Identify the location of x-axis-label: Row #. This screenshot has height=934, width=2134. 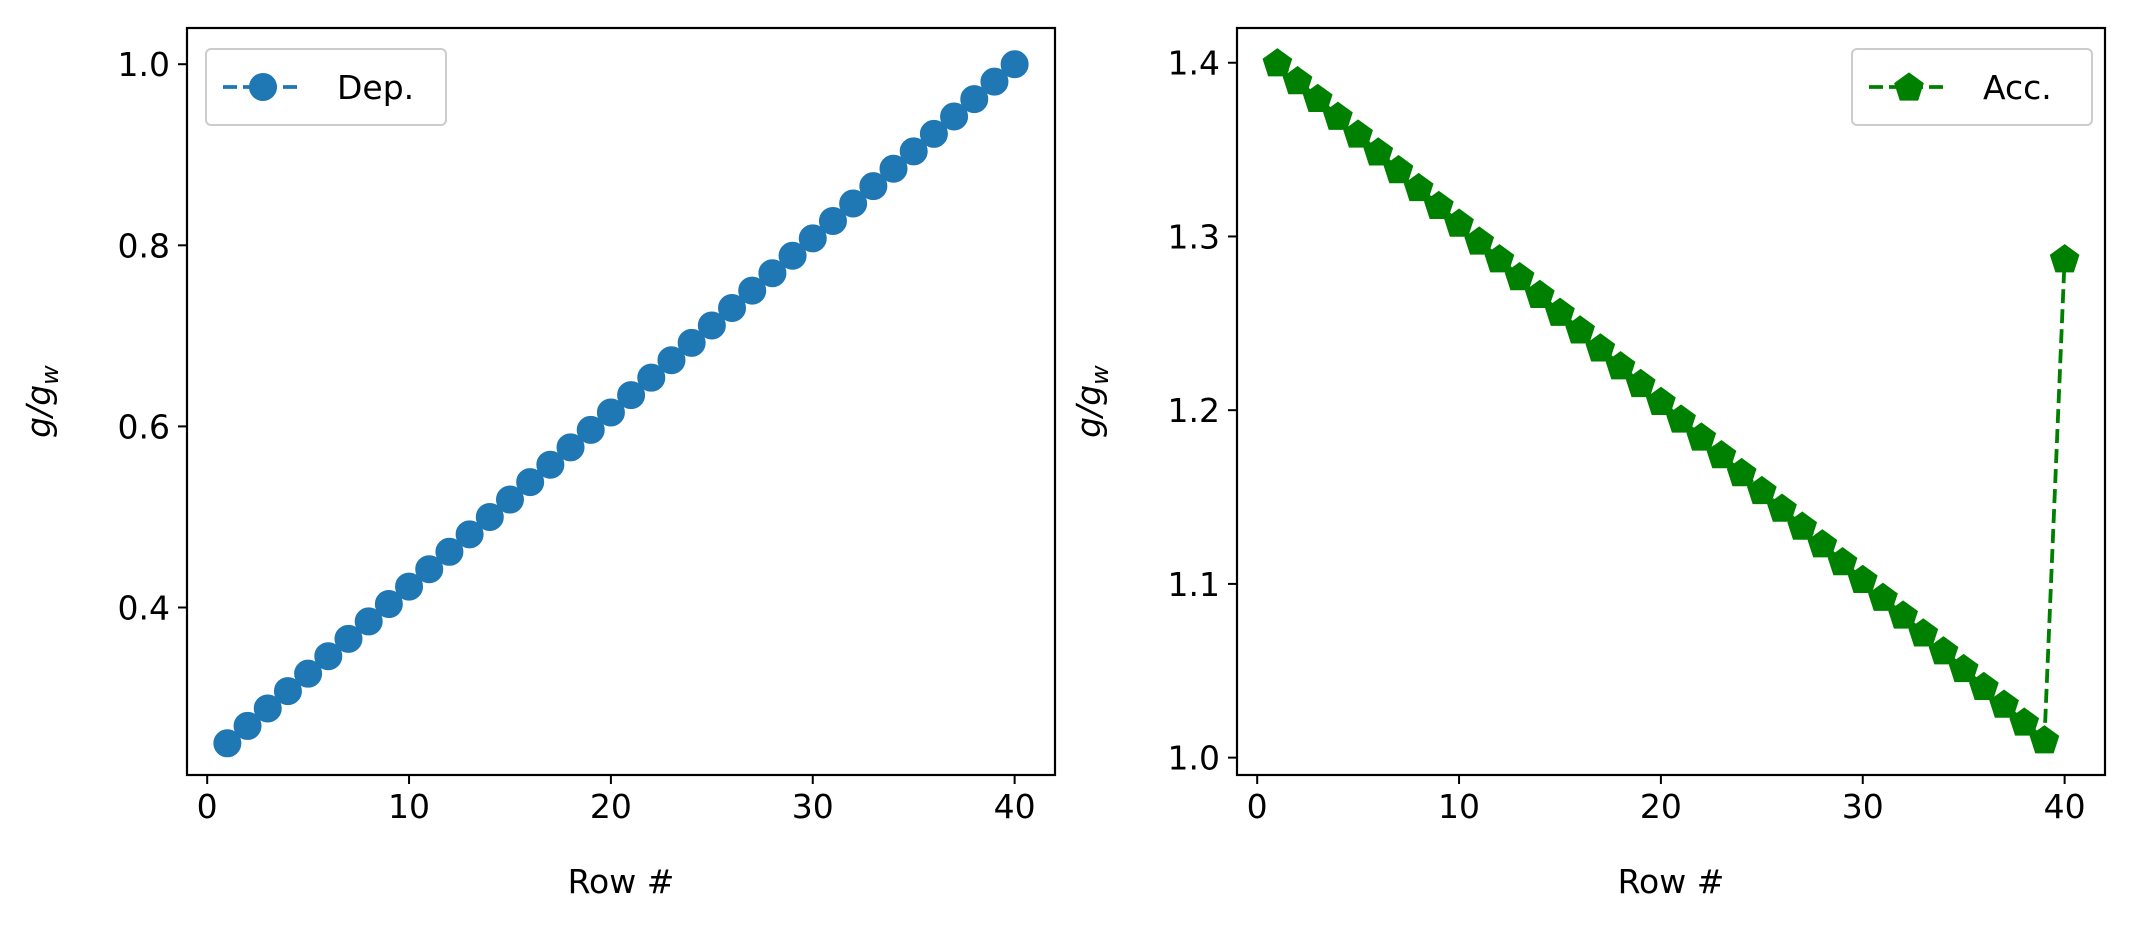
(1671, 881).